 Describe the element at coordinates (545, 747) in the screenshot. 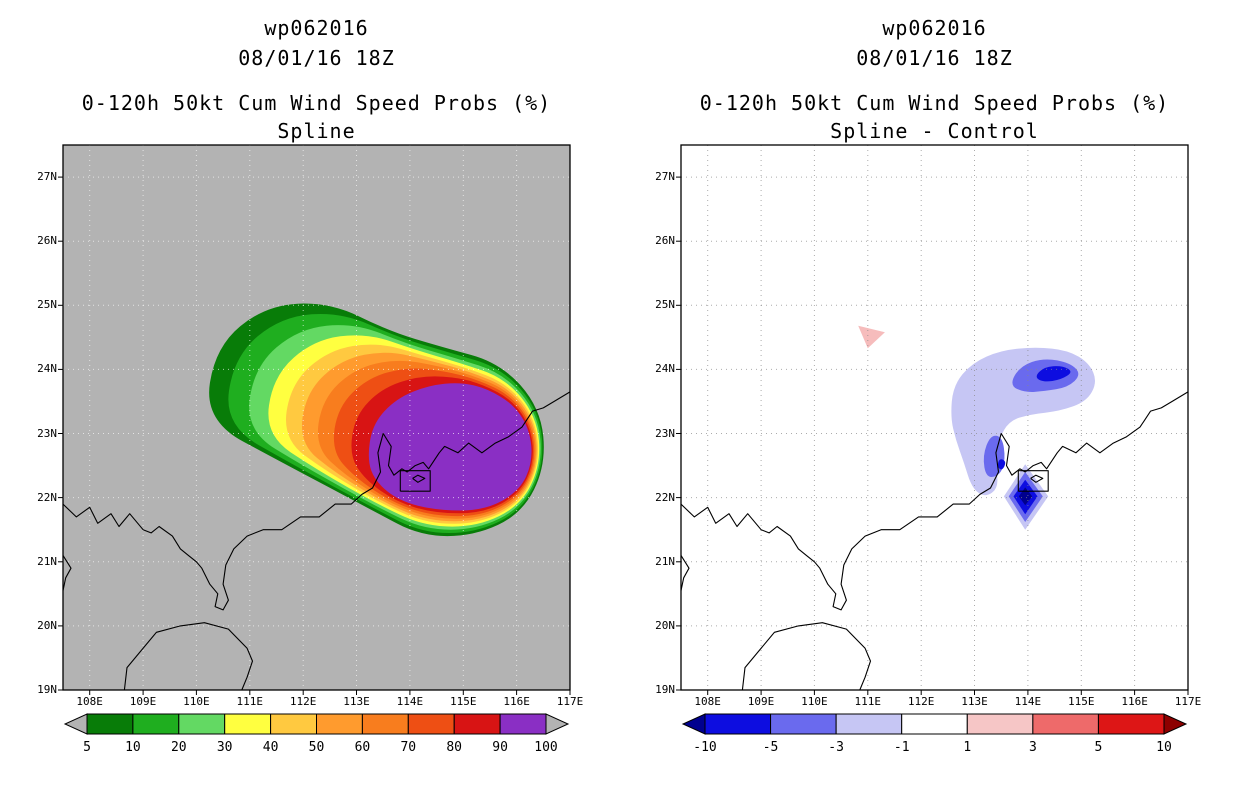

I see `colorbar-label: 100` at that location.